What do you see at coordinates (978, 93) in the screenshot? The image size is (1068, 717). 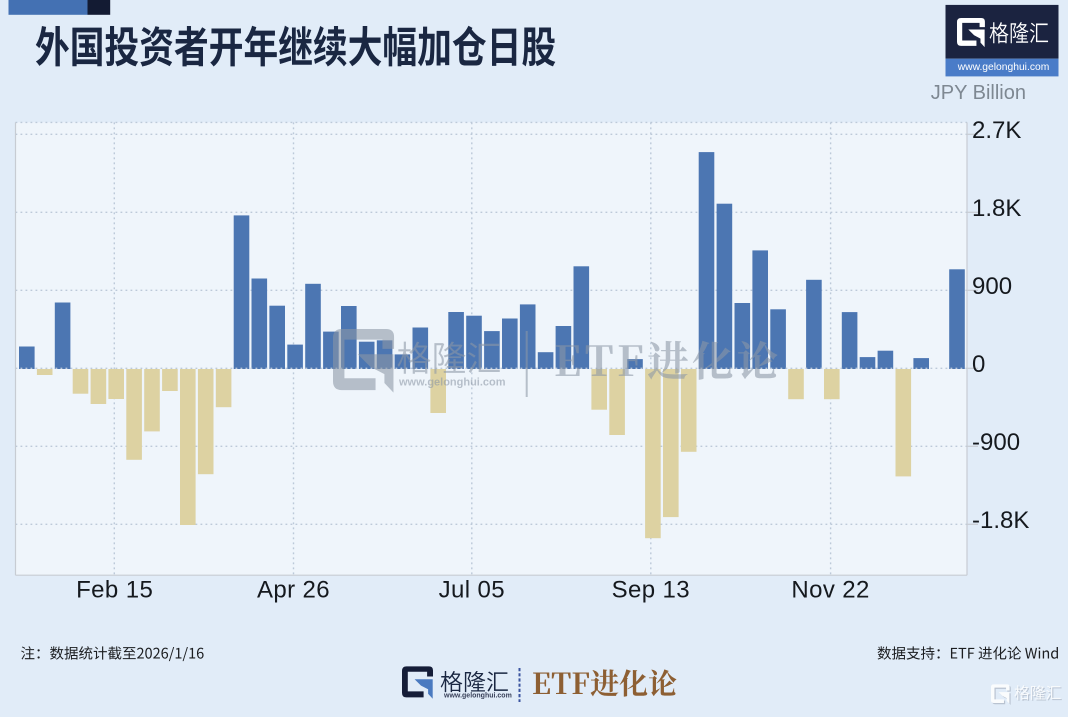 I see `svg-text: JPY Billion` at bounding box center [978, 93].